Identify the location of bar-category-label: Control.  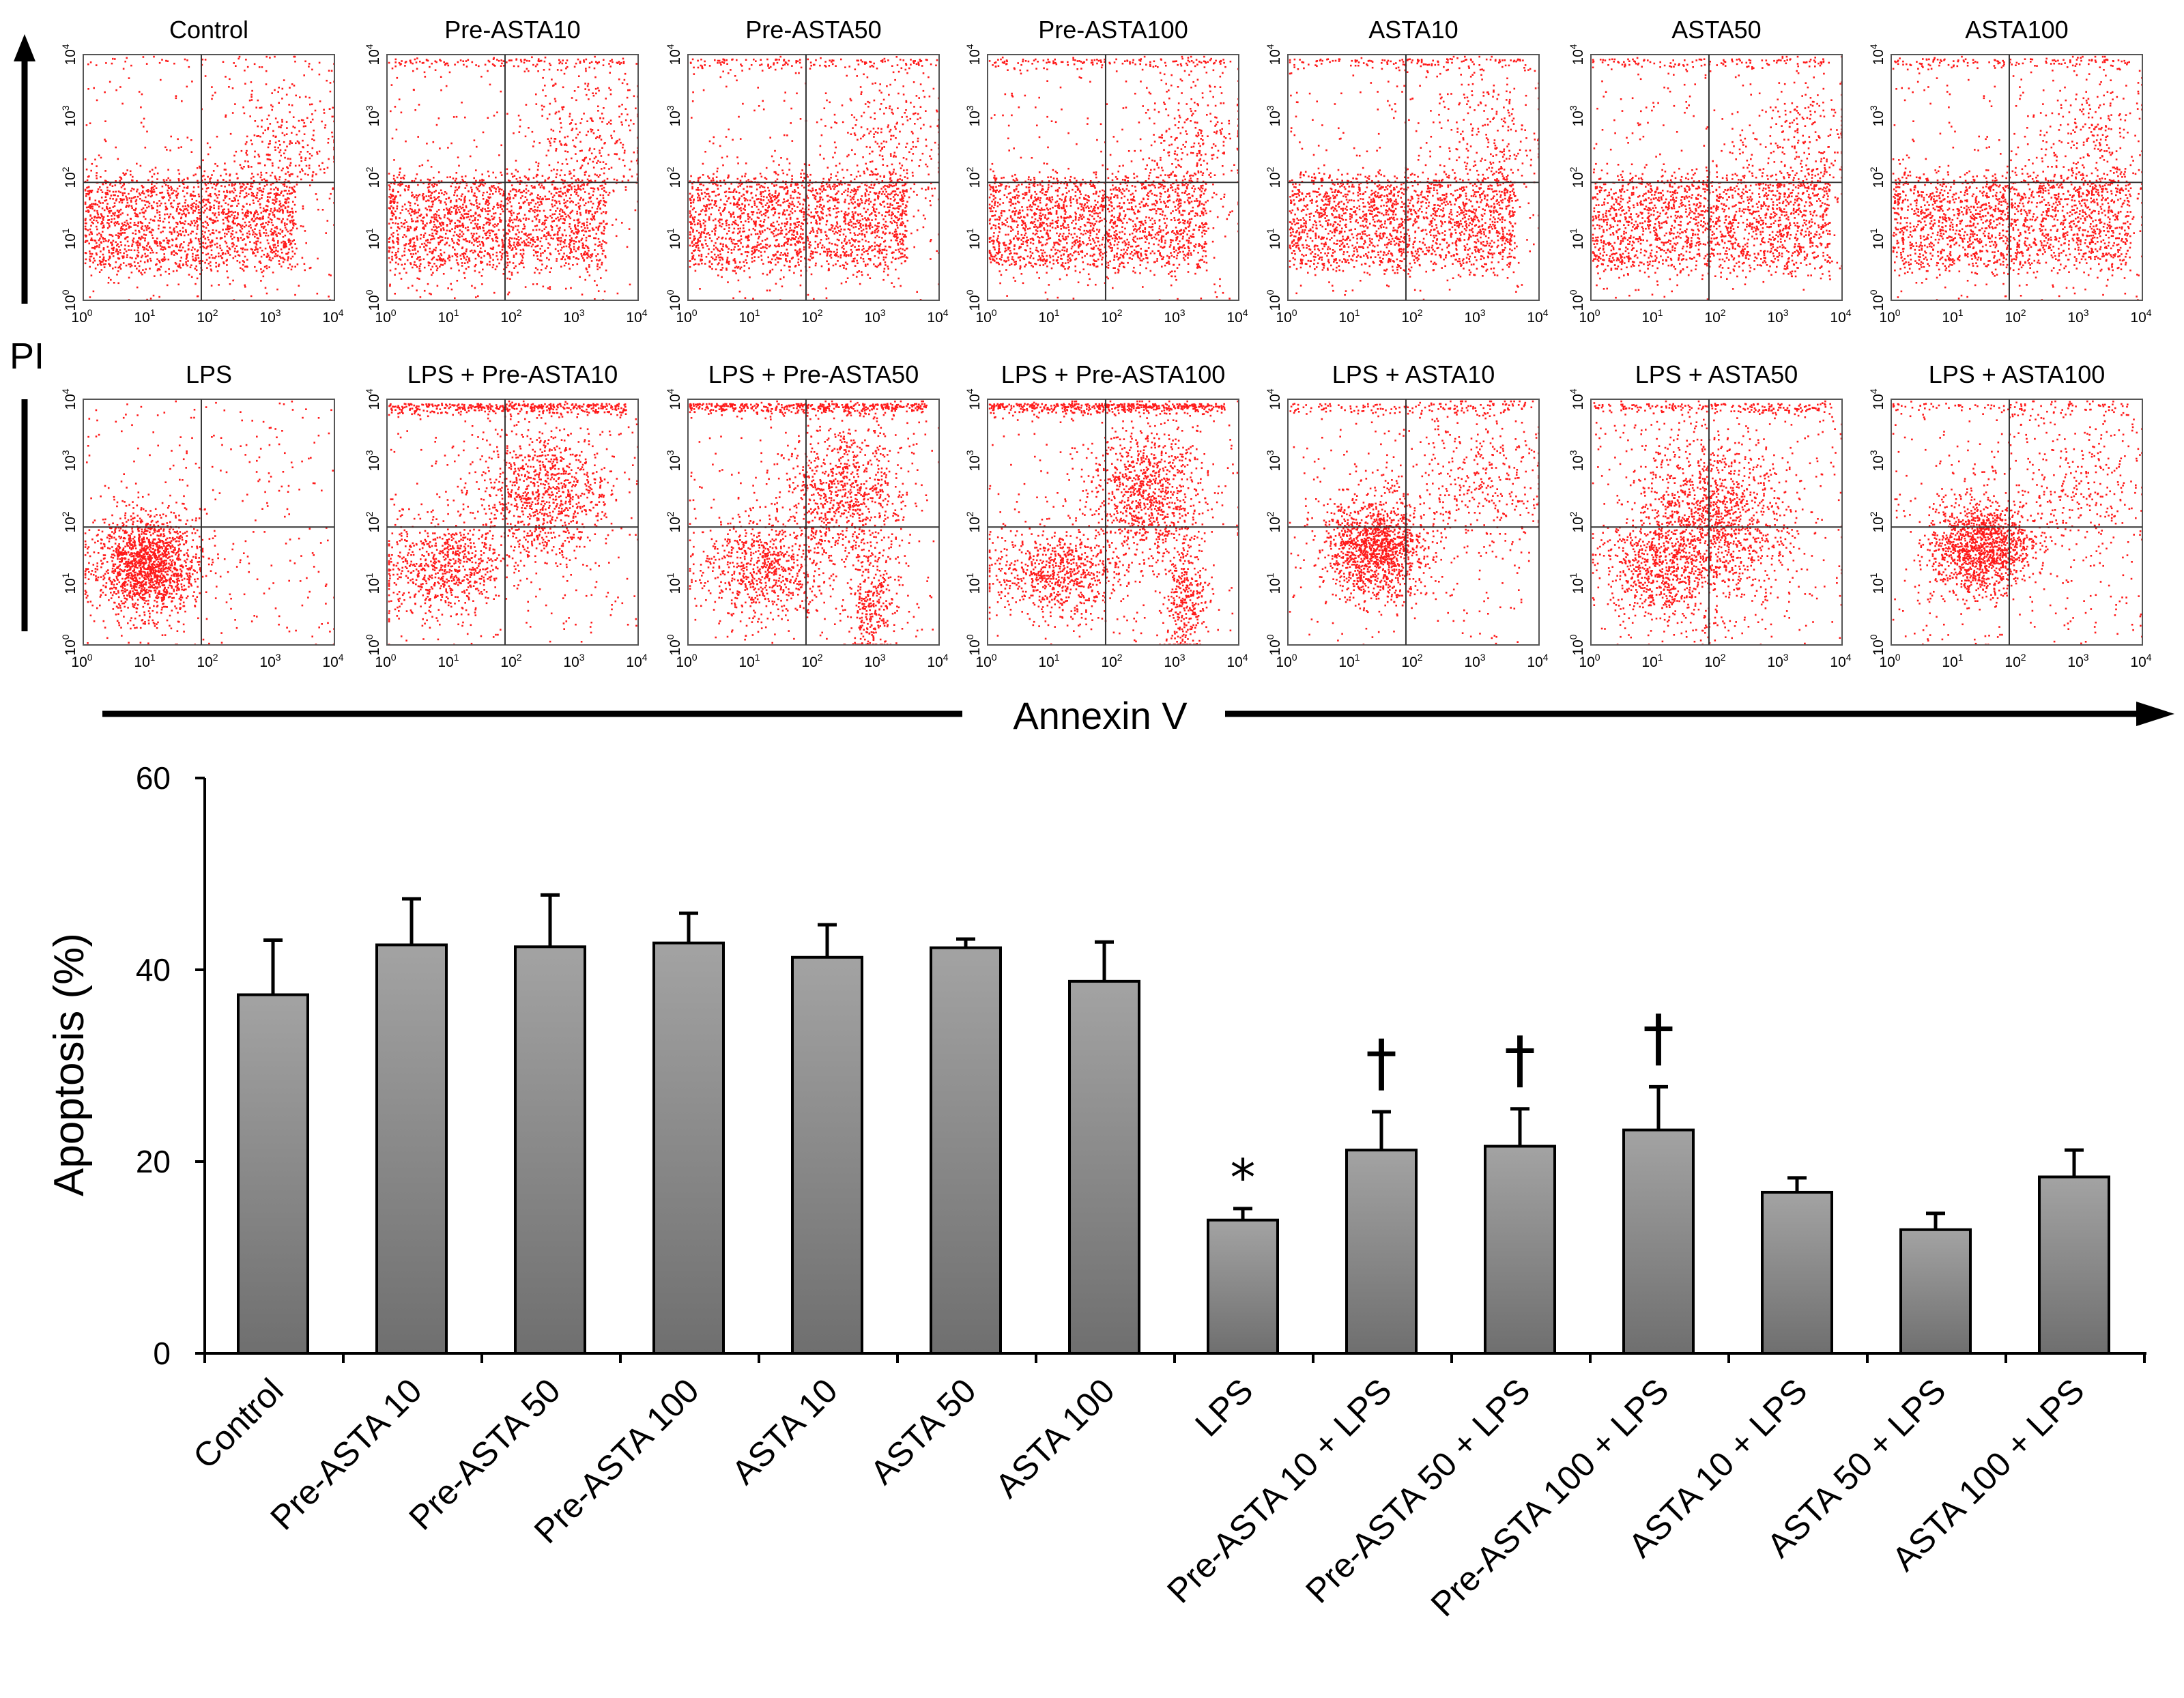
(238, 1423).